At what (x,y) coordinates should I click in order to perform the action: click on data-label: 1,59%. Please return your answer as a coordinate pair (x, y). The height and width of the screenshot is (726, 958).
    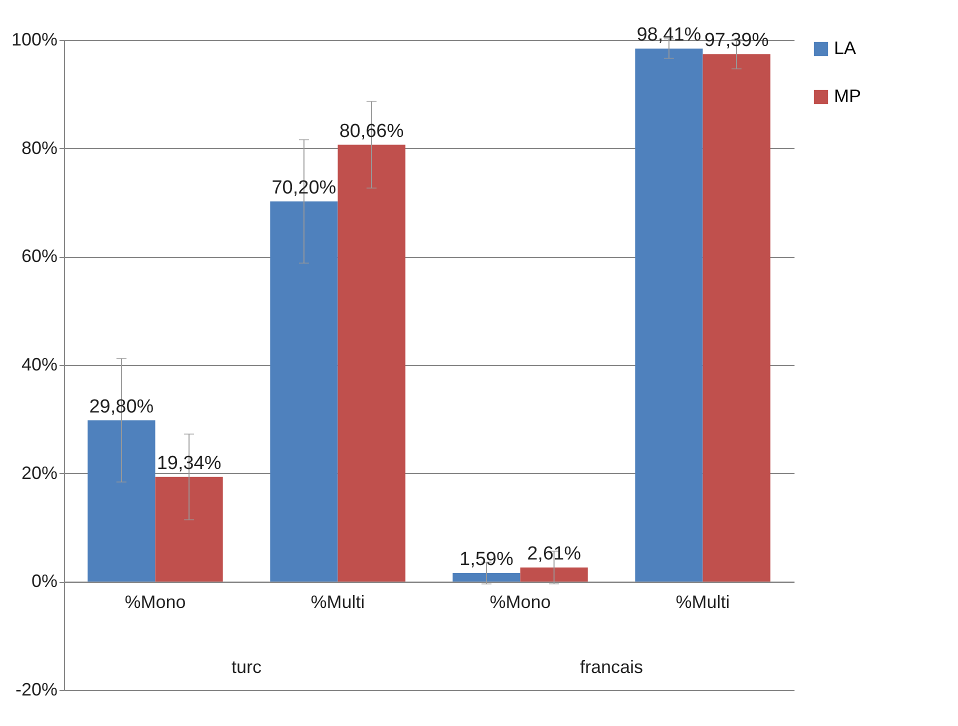
    Looking at the image, I should click on (487, 559).